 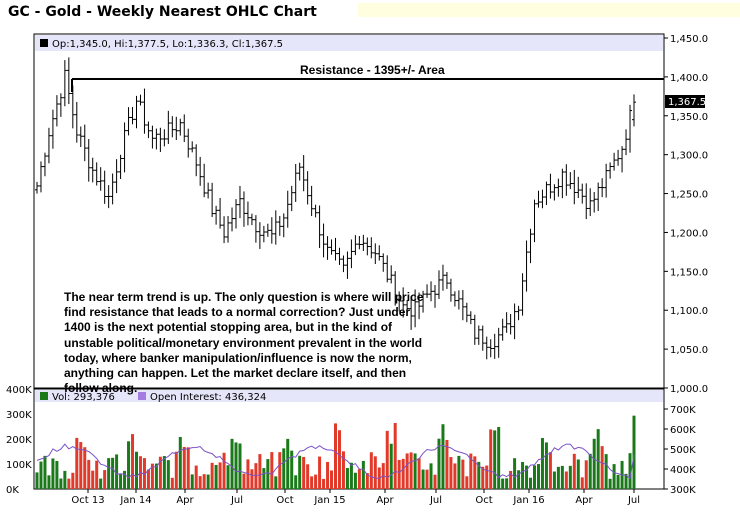 I want to click on oi-y-tick-label: 500K, so click(x=683, y=450).